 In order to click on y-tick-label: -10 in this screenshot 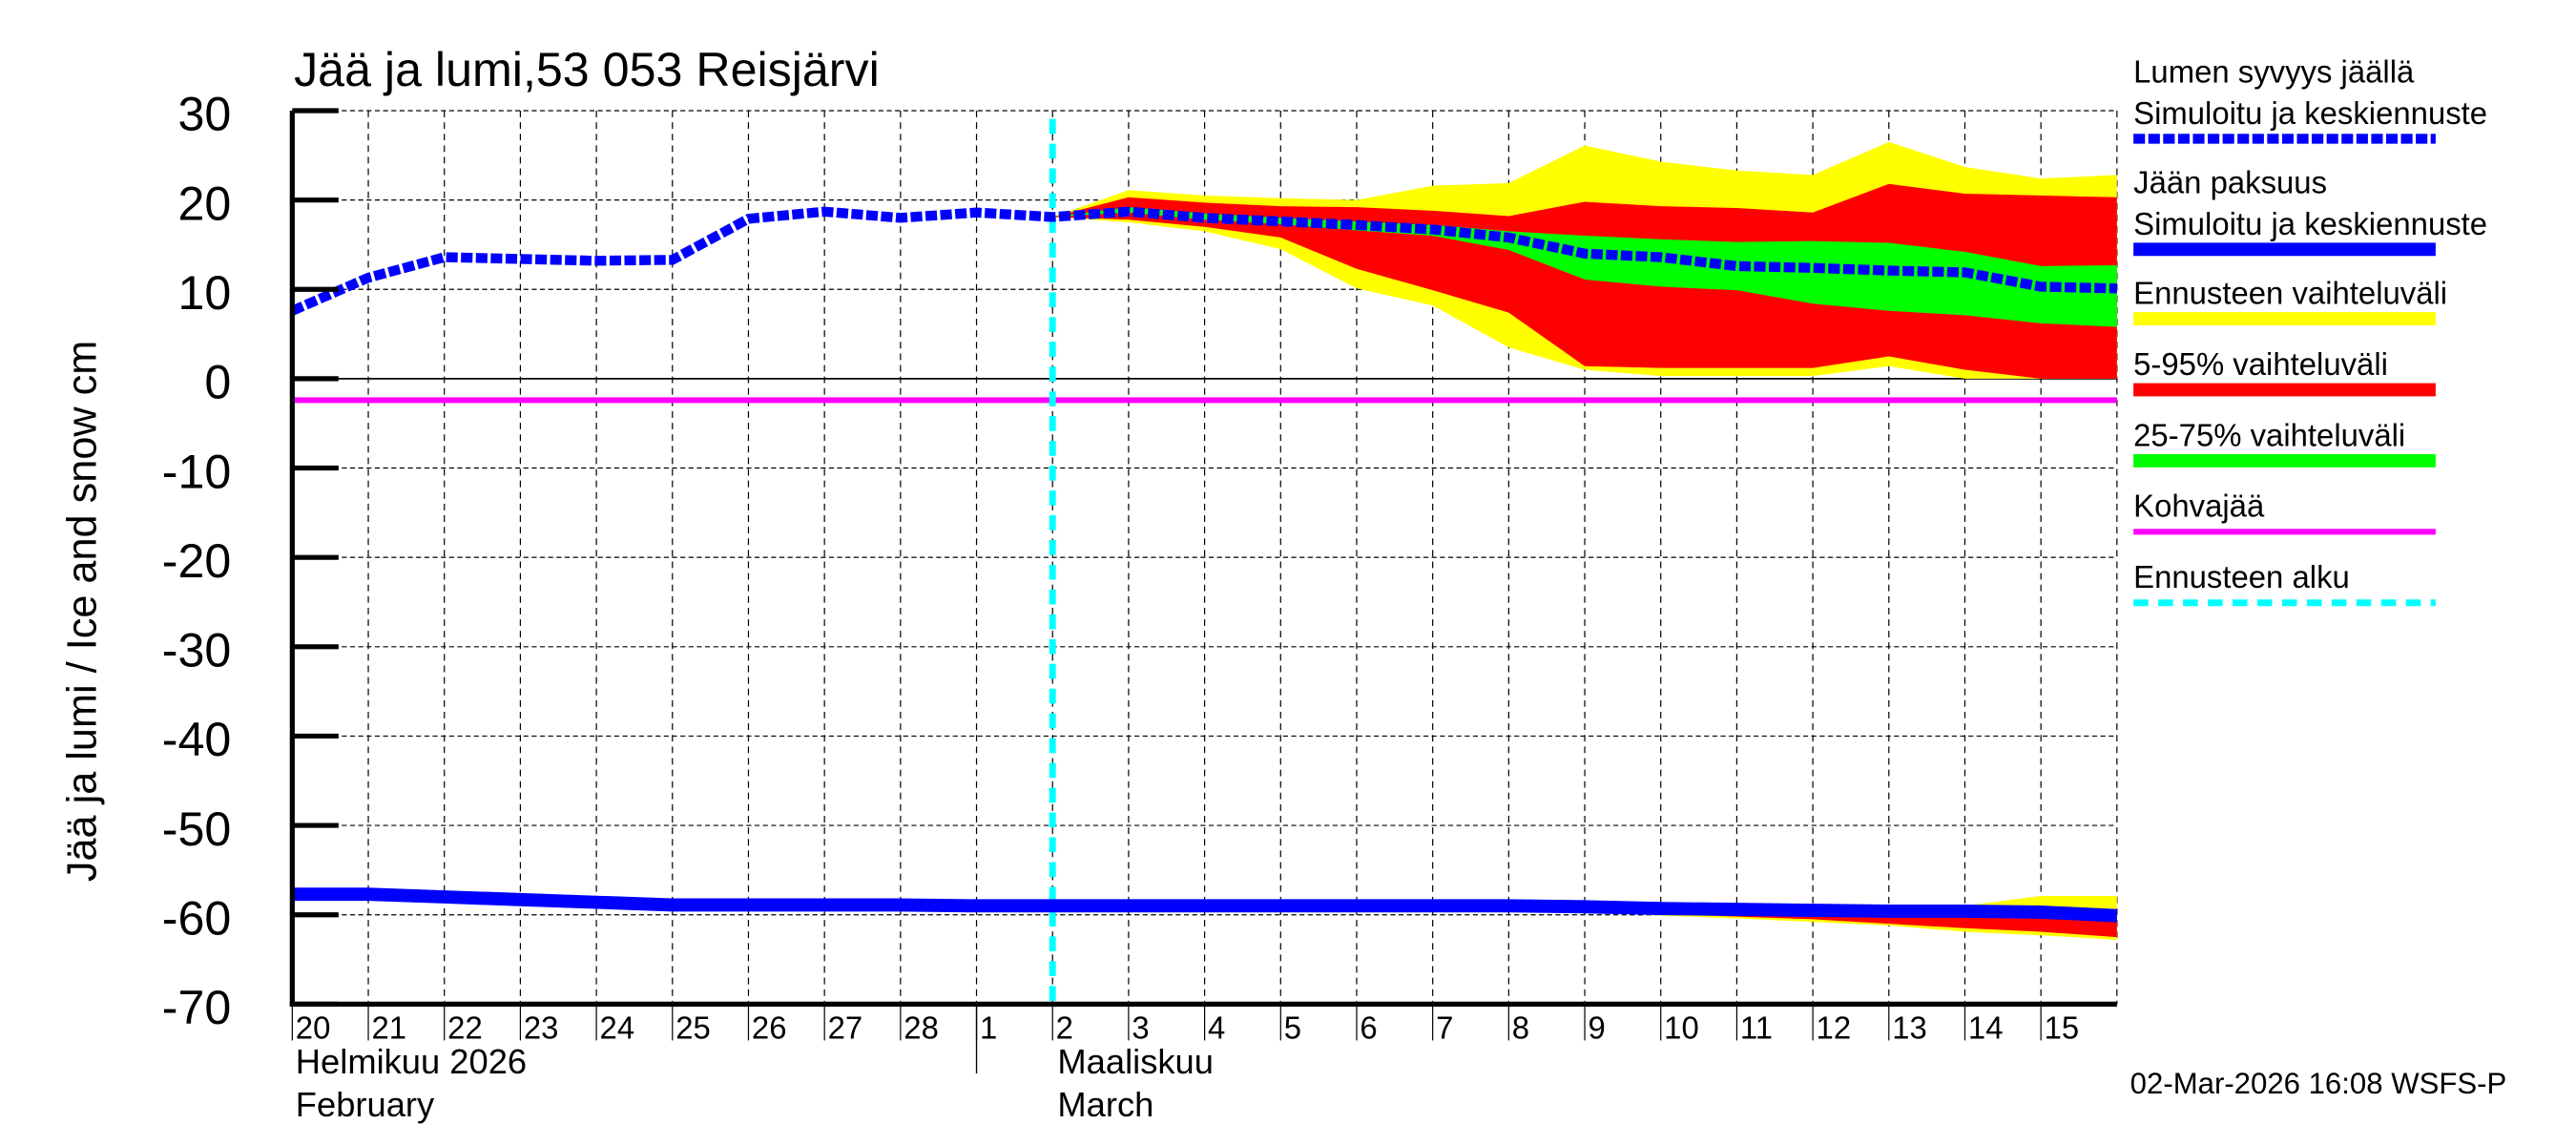, I will do `click(197, 472)`.